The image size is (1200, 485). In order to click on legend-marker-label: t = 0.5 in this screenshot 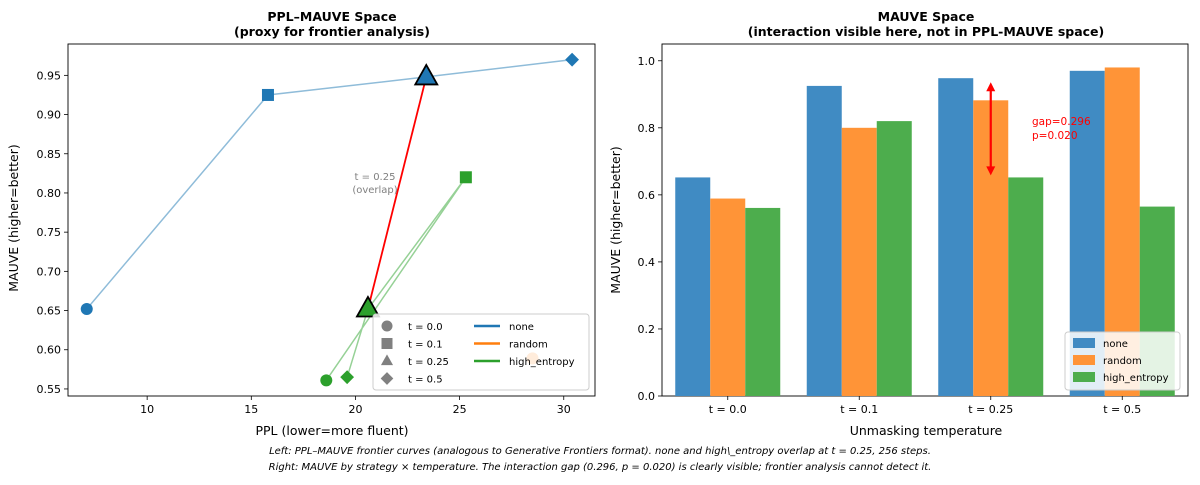, I will do `click(425, 380)`.